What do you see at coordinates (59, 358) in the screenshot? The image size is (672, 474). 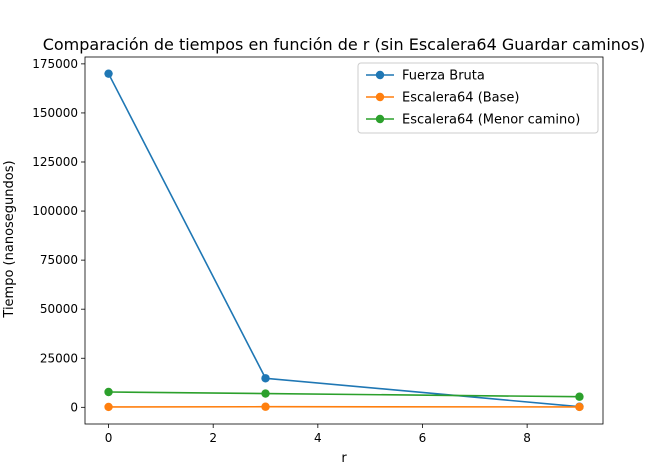 I see `y-tick-label: 25000` at bounding box center [59, 358].